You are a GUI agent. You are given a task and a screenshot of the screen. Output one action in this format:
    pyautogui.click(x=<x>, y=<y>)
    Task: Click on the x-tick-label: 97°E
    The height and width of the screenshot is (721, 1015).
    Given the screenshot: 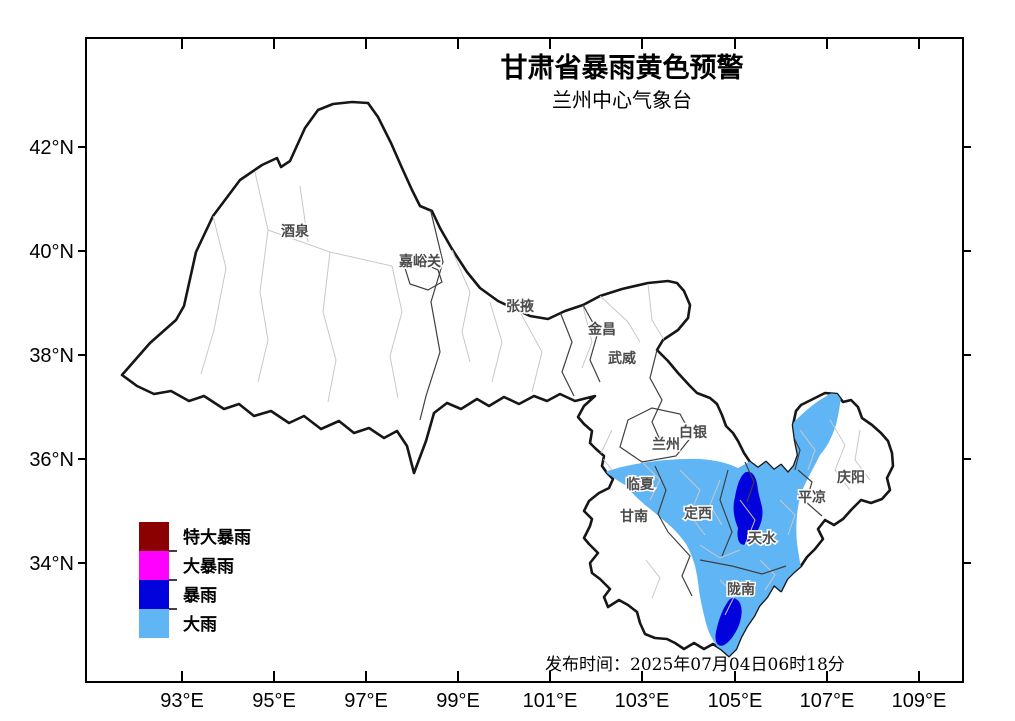 What is the action you would take?
    pyautogui.click(x=366, y=701)
    